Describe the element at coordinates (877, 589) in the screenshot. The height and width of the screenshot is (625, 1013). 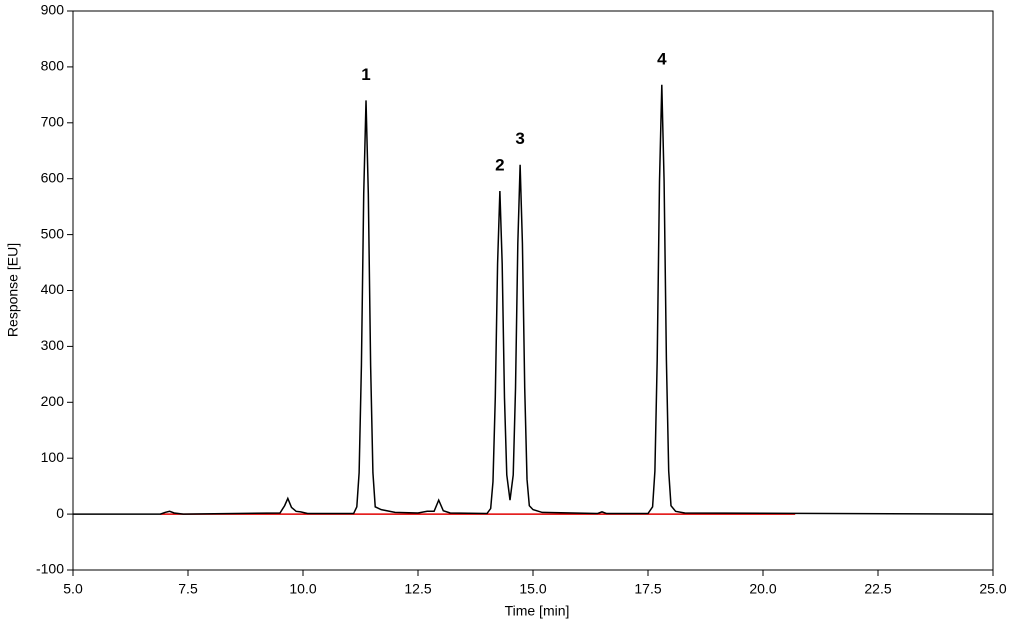
I see `x-tick-label: 22.5` at that location.